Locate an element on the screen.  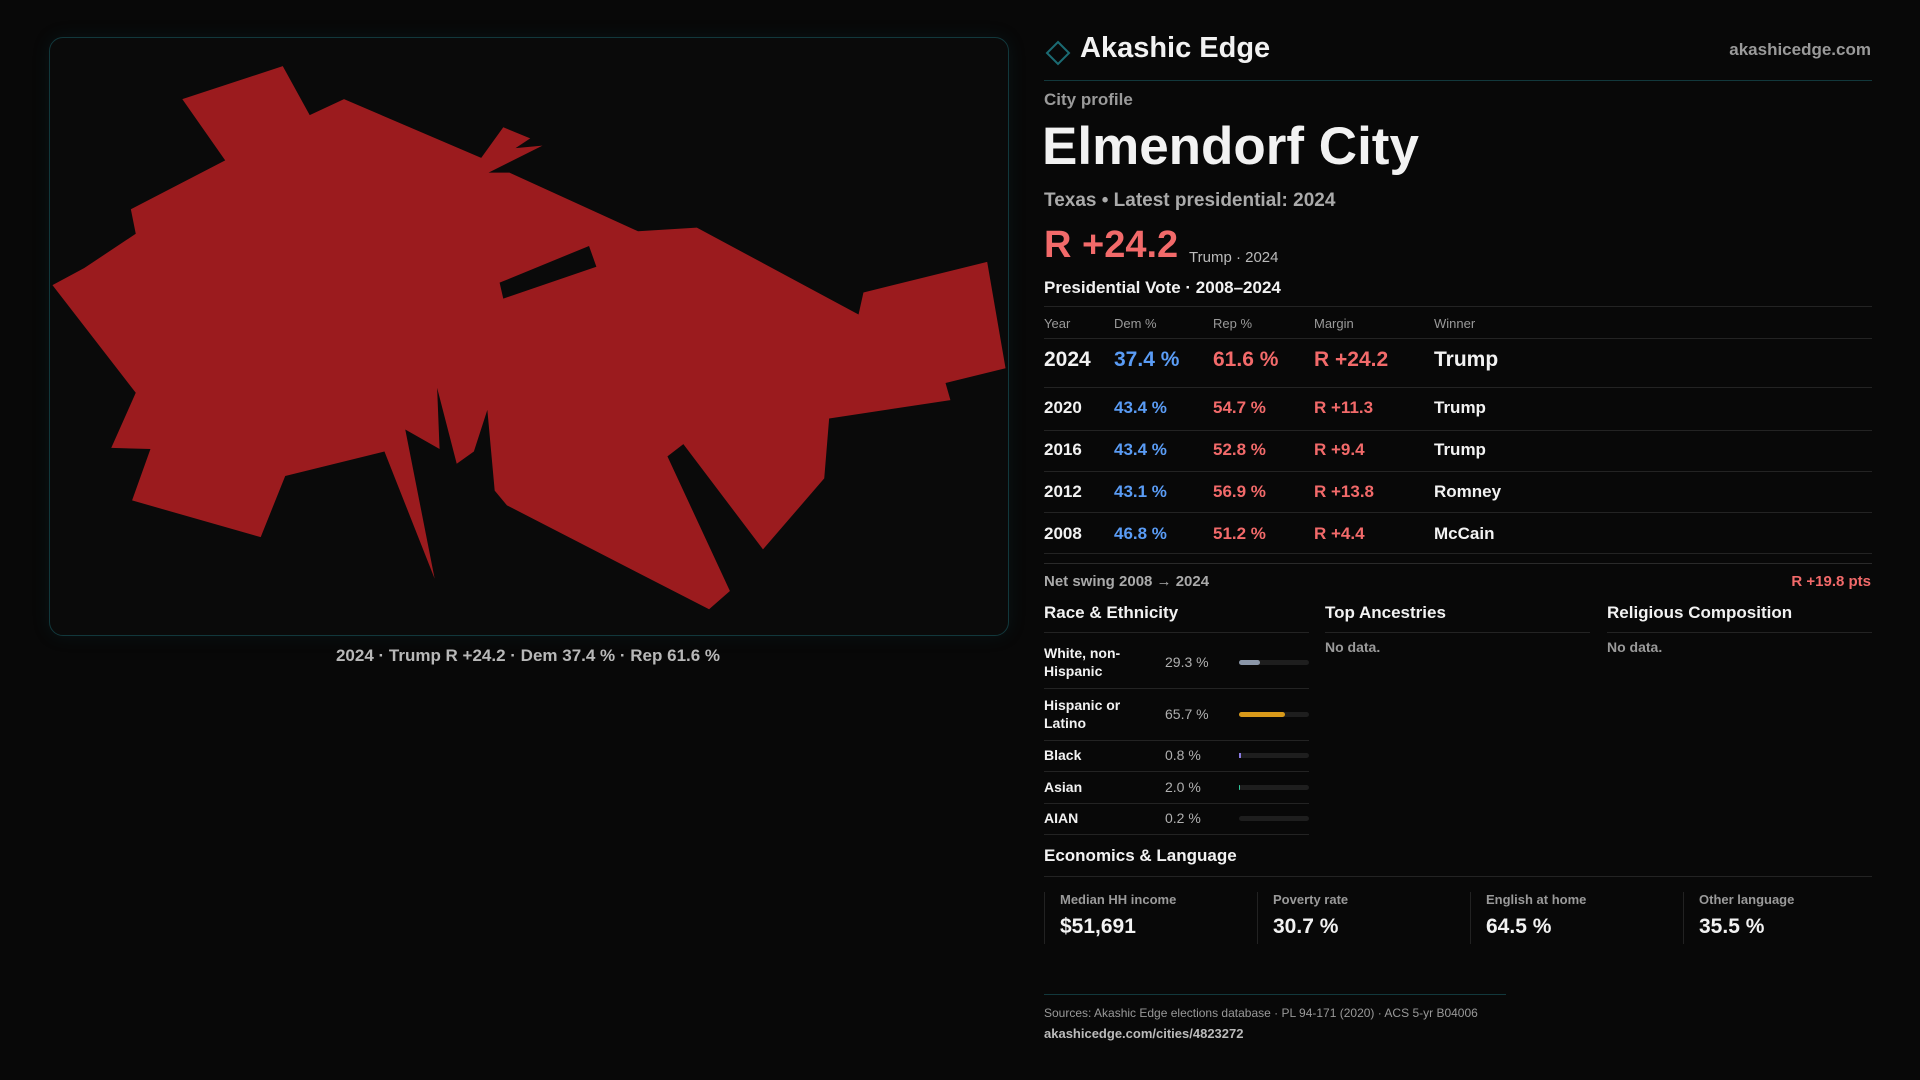
vote-cell-dem: 43.1 % is located at coordinates (1140, 491).